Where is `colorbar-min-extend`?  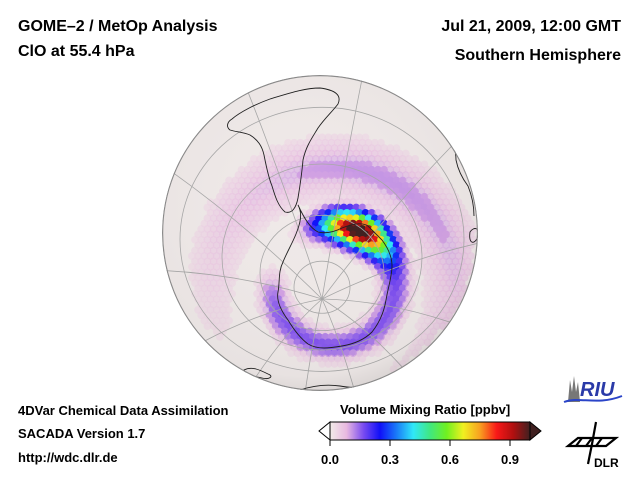
colorbar-min-extend is located at coordinates (324, 431).